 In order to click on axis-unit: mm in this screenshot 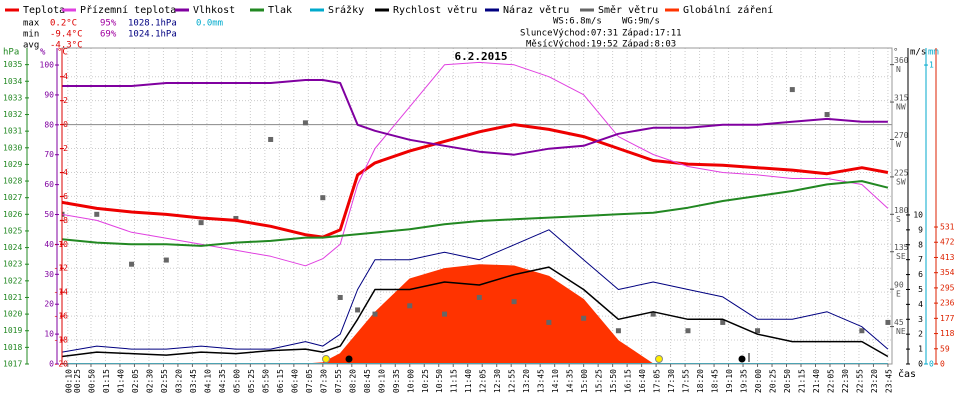, I will do `click(933, 53)`.